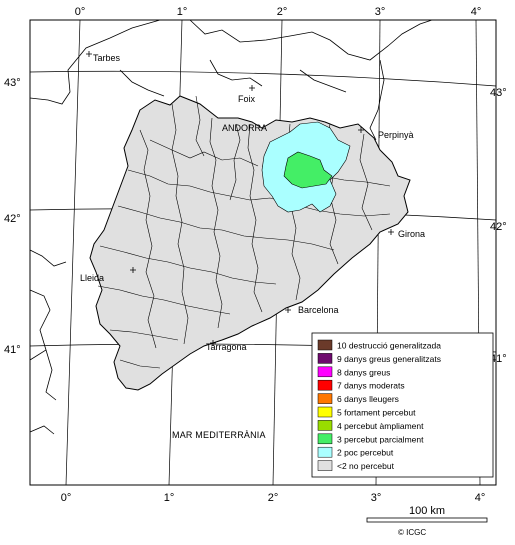 Image resolution: width=515 pixels, height=545 pixels. What do you see at coordinates (66, 498) in the screenshot?
I see `lon-label-bottom-0: 0°` at bounding box center [66, 498].